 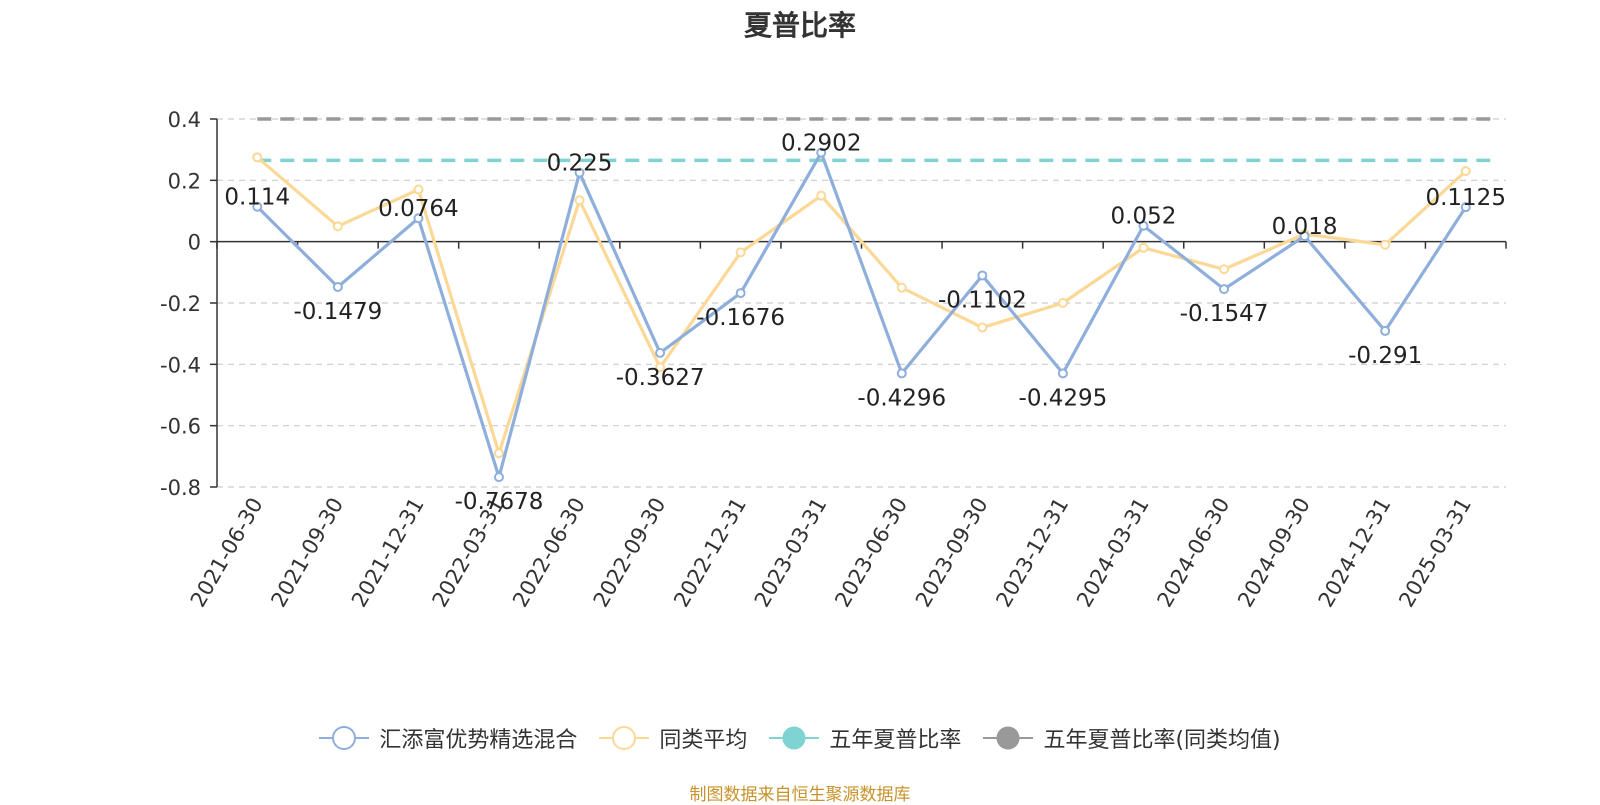 What do you see at coordinates (740, 318) in the screenshot?
I see `data-label: -0.1676` at bounding box center [740, 318].